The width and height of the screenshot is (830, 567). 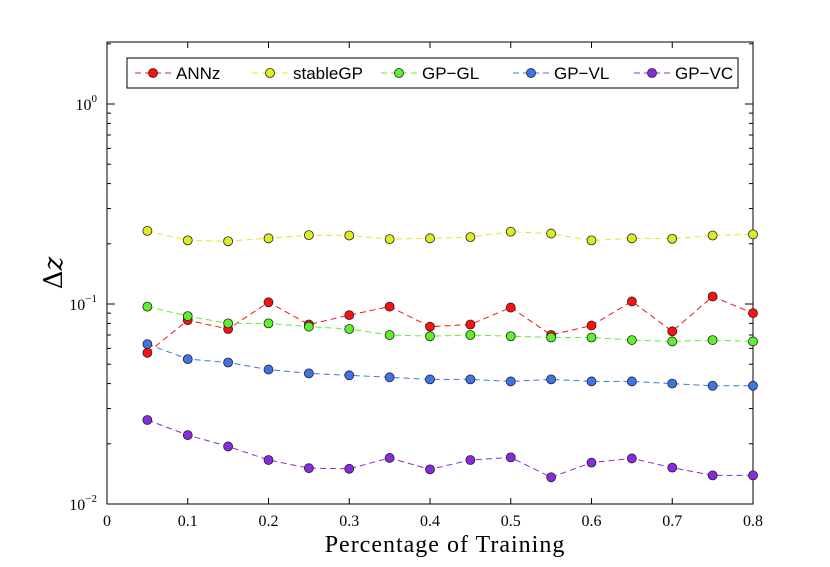 I want to click on y-tick-label: 10⁻², so click(x=83, y=503).